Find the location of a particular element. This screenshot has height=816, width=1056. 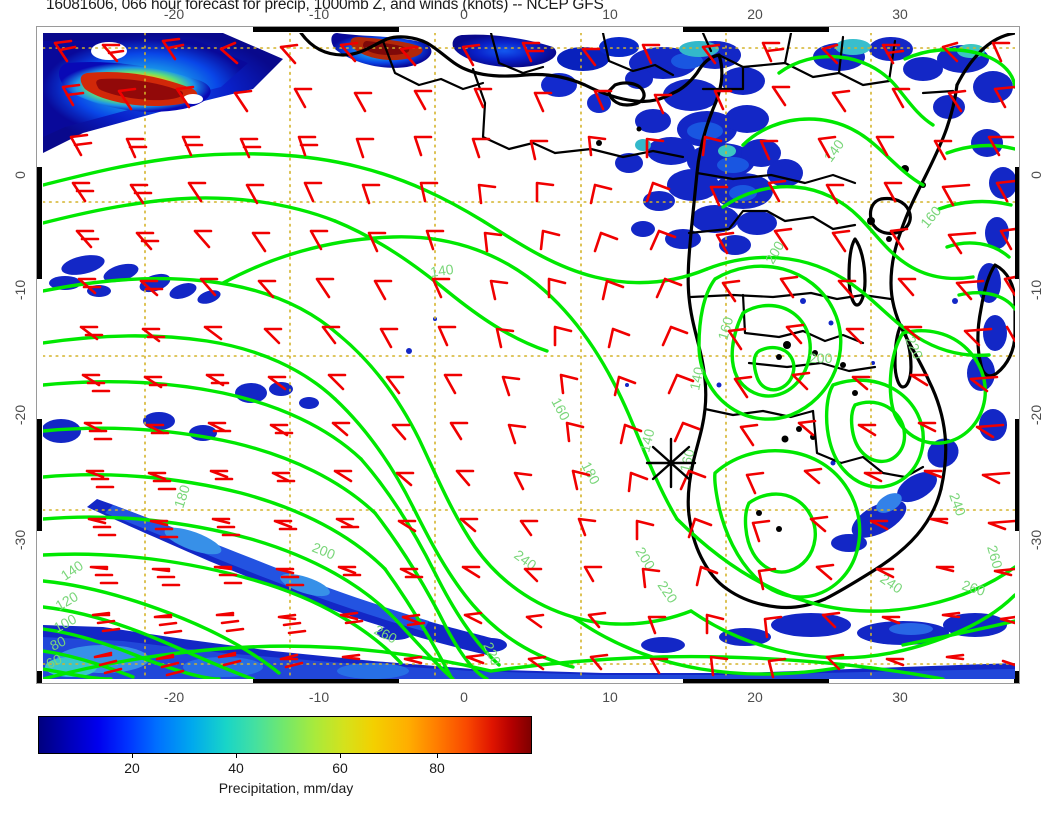

axis-label-left: -10 is located at coordinates (20, 290).